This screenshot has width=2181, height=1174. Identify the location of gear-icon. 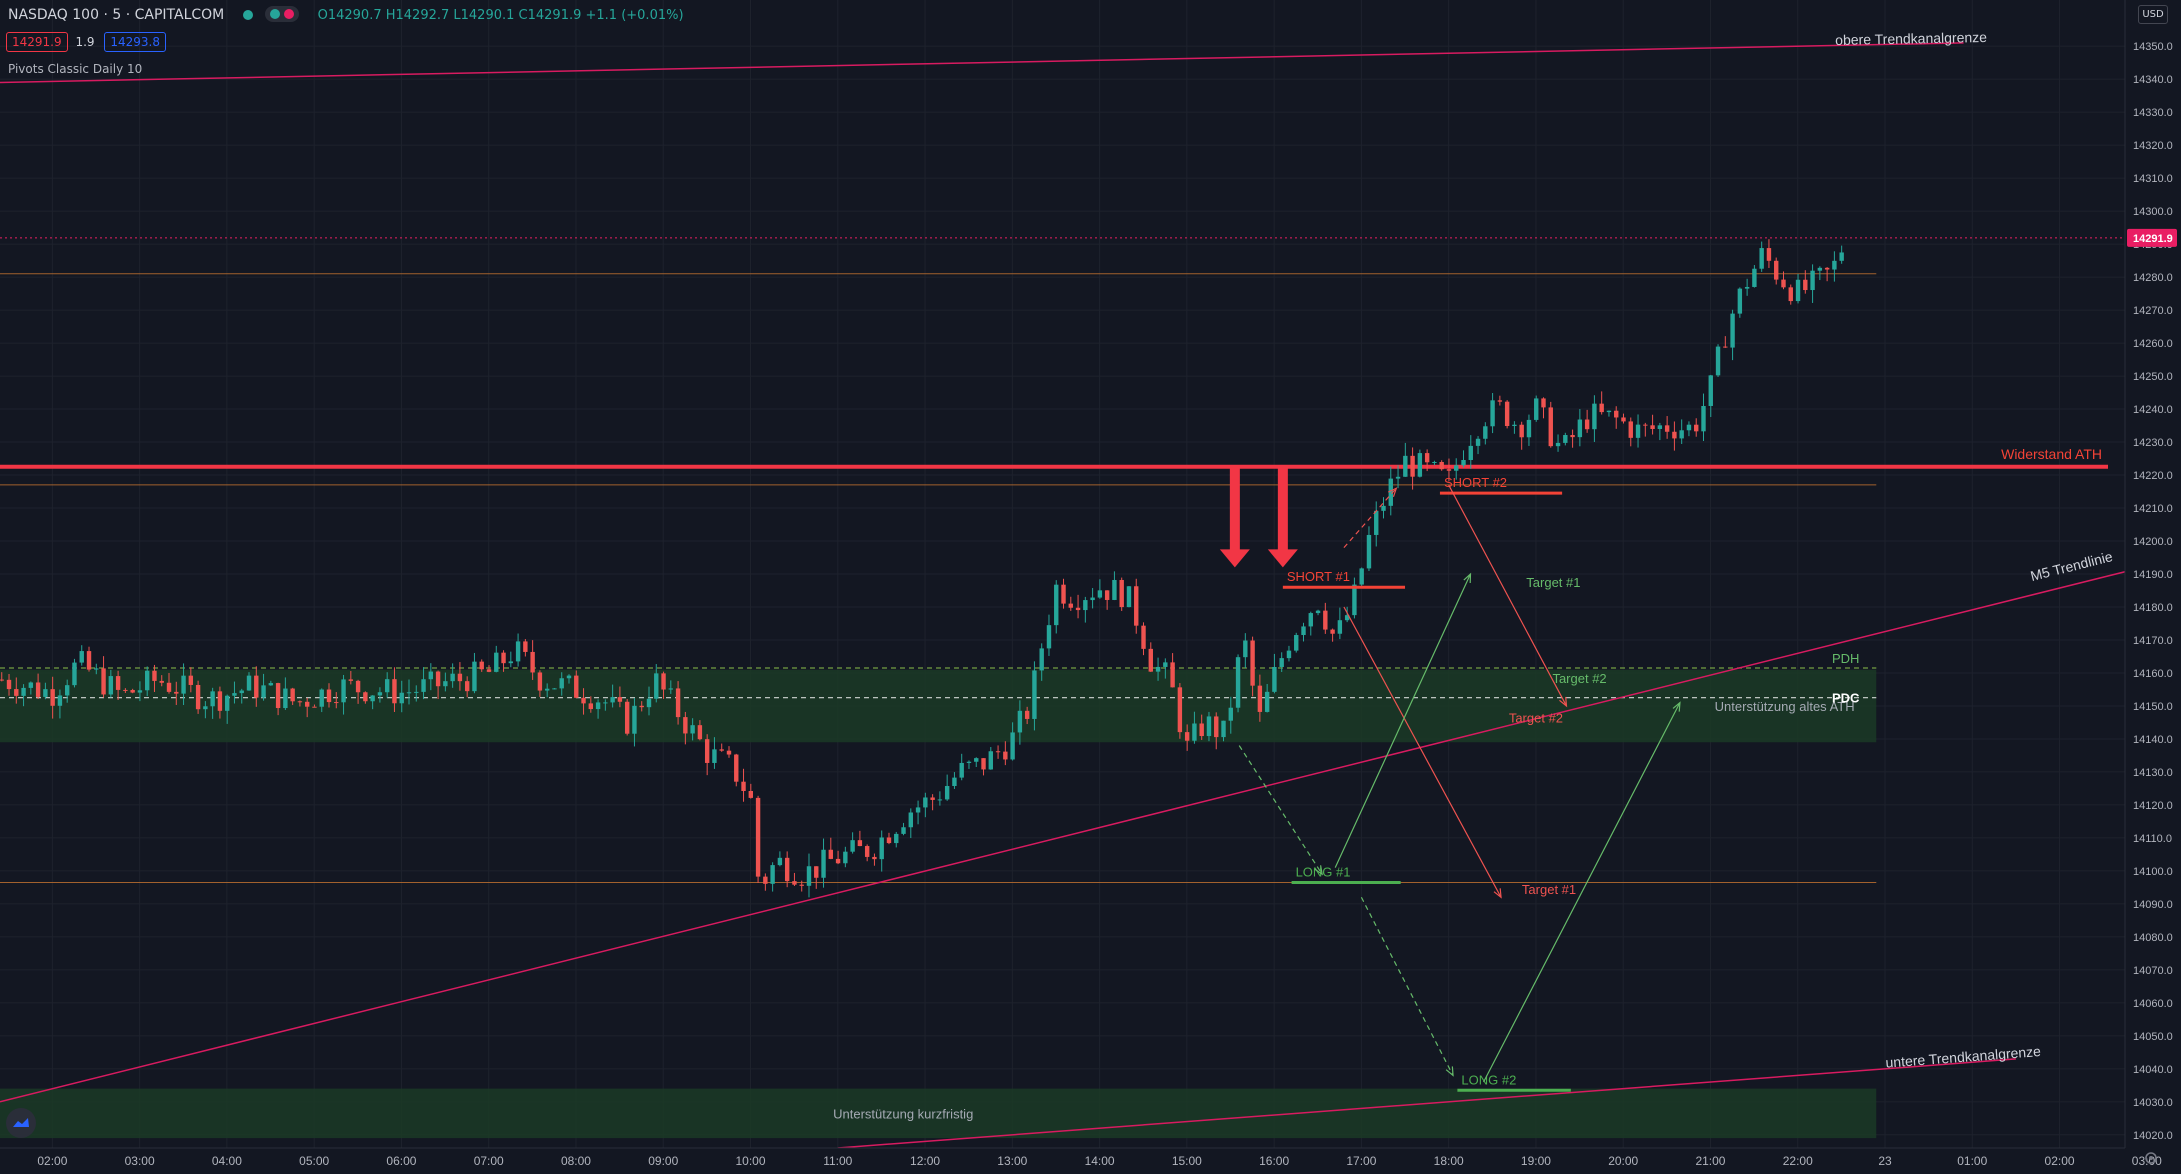
(2151, 1158).